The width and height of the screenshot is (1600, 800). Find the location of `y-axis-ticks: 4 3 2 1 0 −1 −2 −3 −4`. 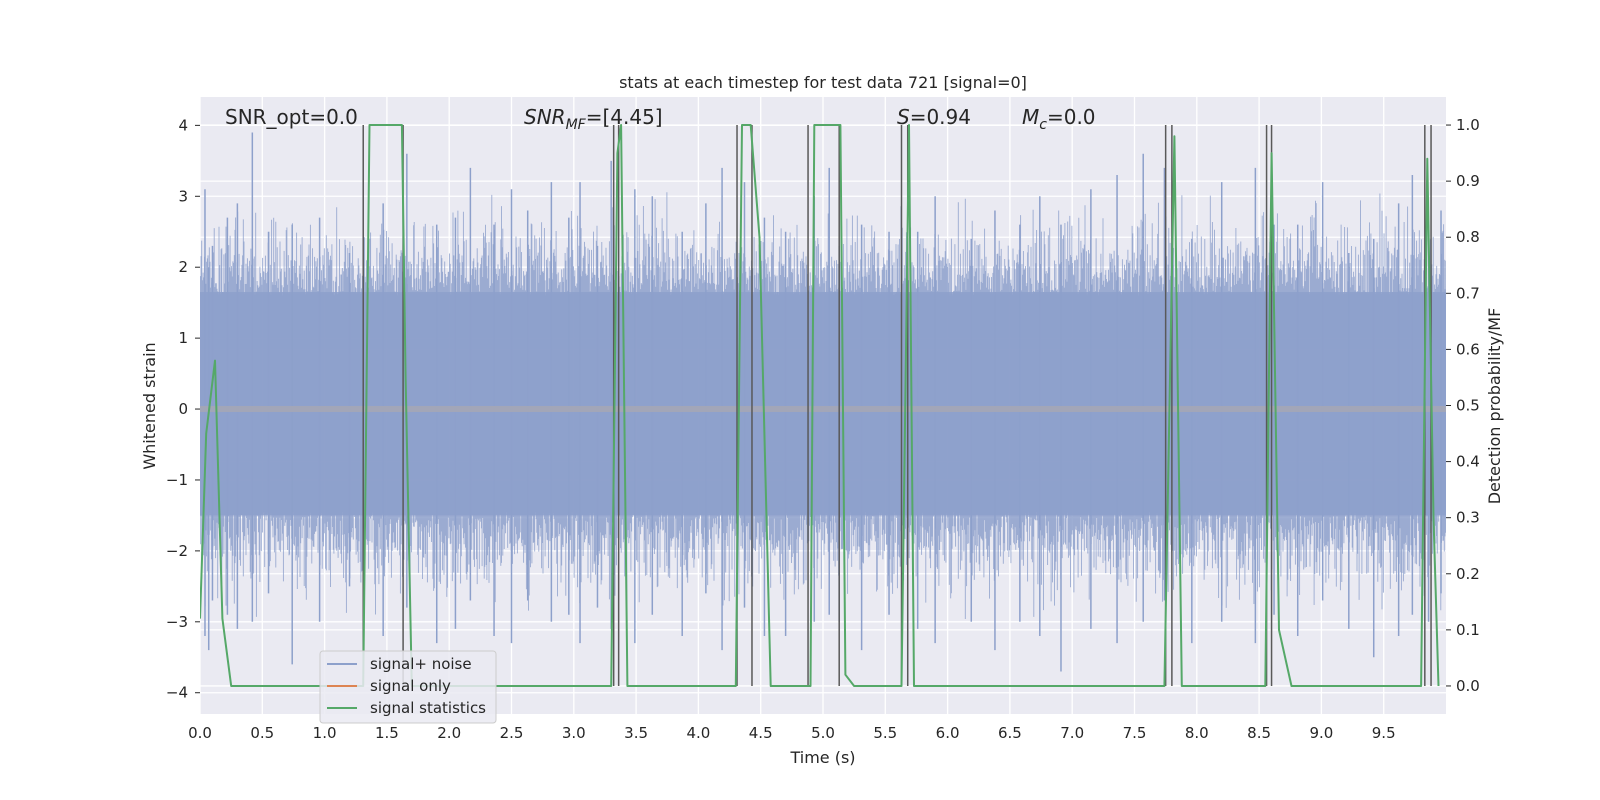

y-axis-ticks: 4 3 2 1 0 −1 −2 −3 −4 is located at coordinates (183, 409).